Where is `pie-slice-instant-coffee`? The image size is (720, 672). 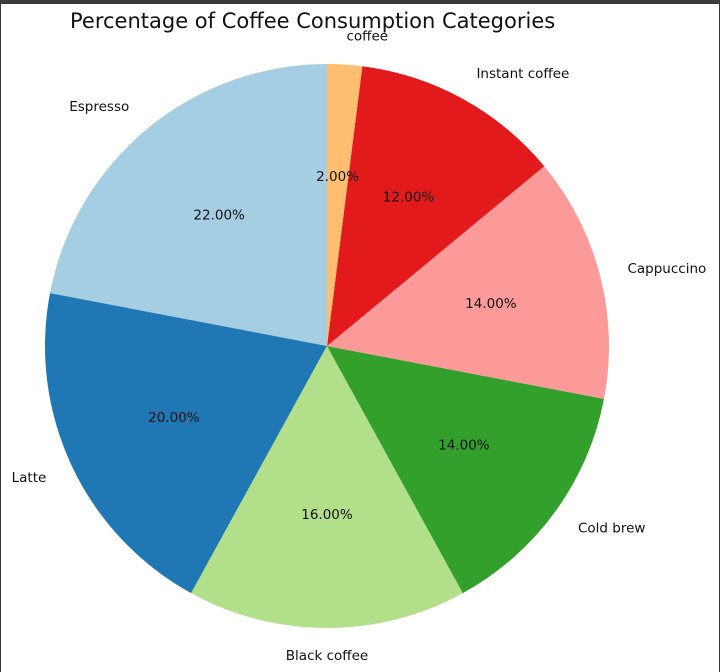 pie-slice-instant-coffee is located at coordinates (436, 206).